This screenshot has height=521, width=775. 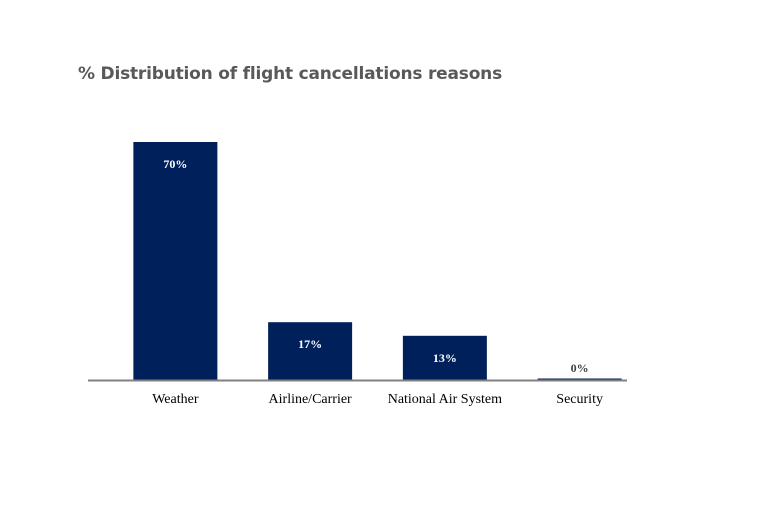 What do you see at coordinates (579, 379) in the screenshot?
I see `bar-security` at bounding box center [579, 379].